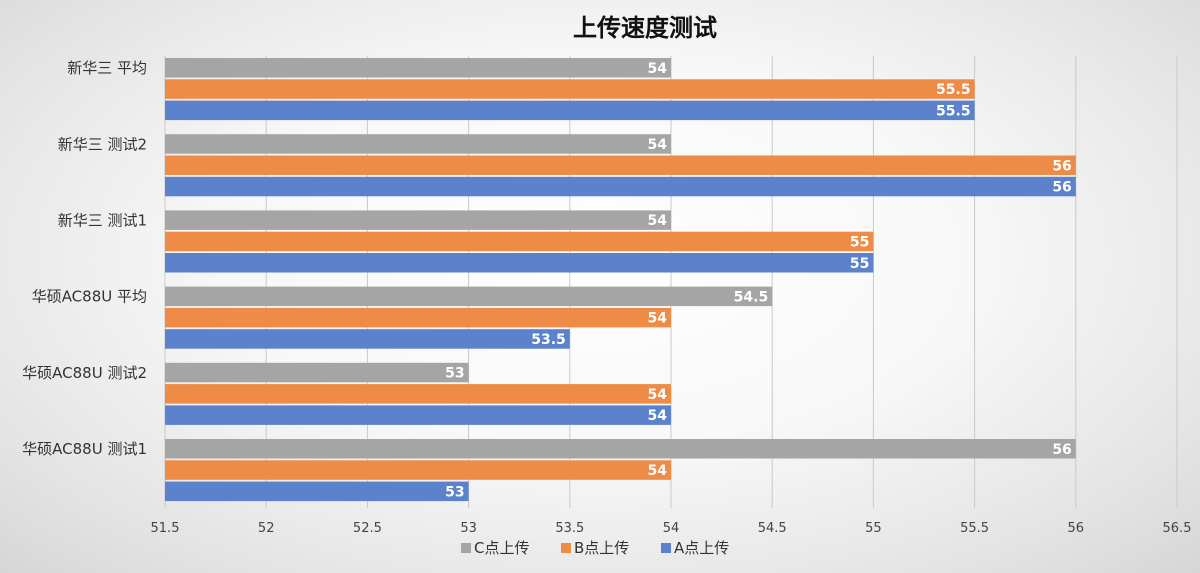 The image size is (1200, 573). Describe the element at coordinates (84, 373) in the screenshot. I see `category-label: 华硕AC88U 测试2` at that location.